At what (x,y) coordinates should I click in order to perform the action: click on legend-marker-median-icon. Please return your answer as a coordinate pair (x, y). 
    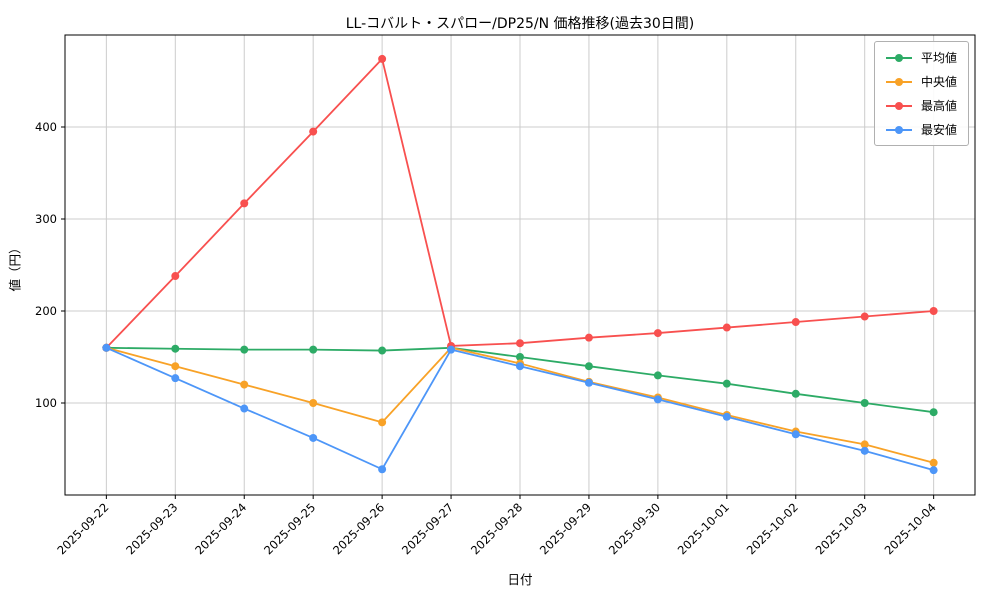
    Looking at the image, I should click on (898, 81).